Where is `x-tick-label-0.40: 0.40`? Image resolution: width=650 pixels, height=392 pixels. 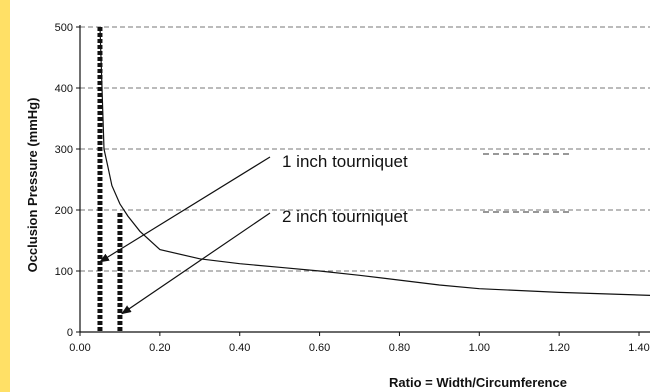 x-tick-label-0.40: 0.40 is located at coordinates (239, 348).